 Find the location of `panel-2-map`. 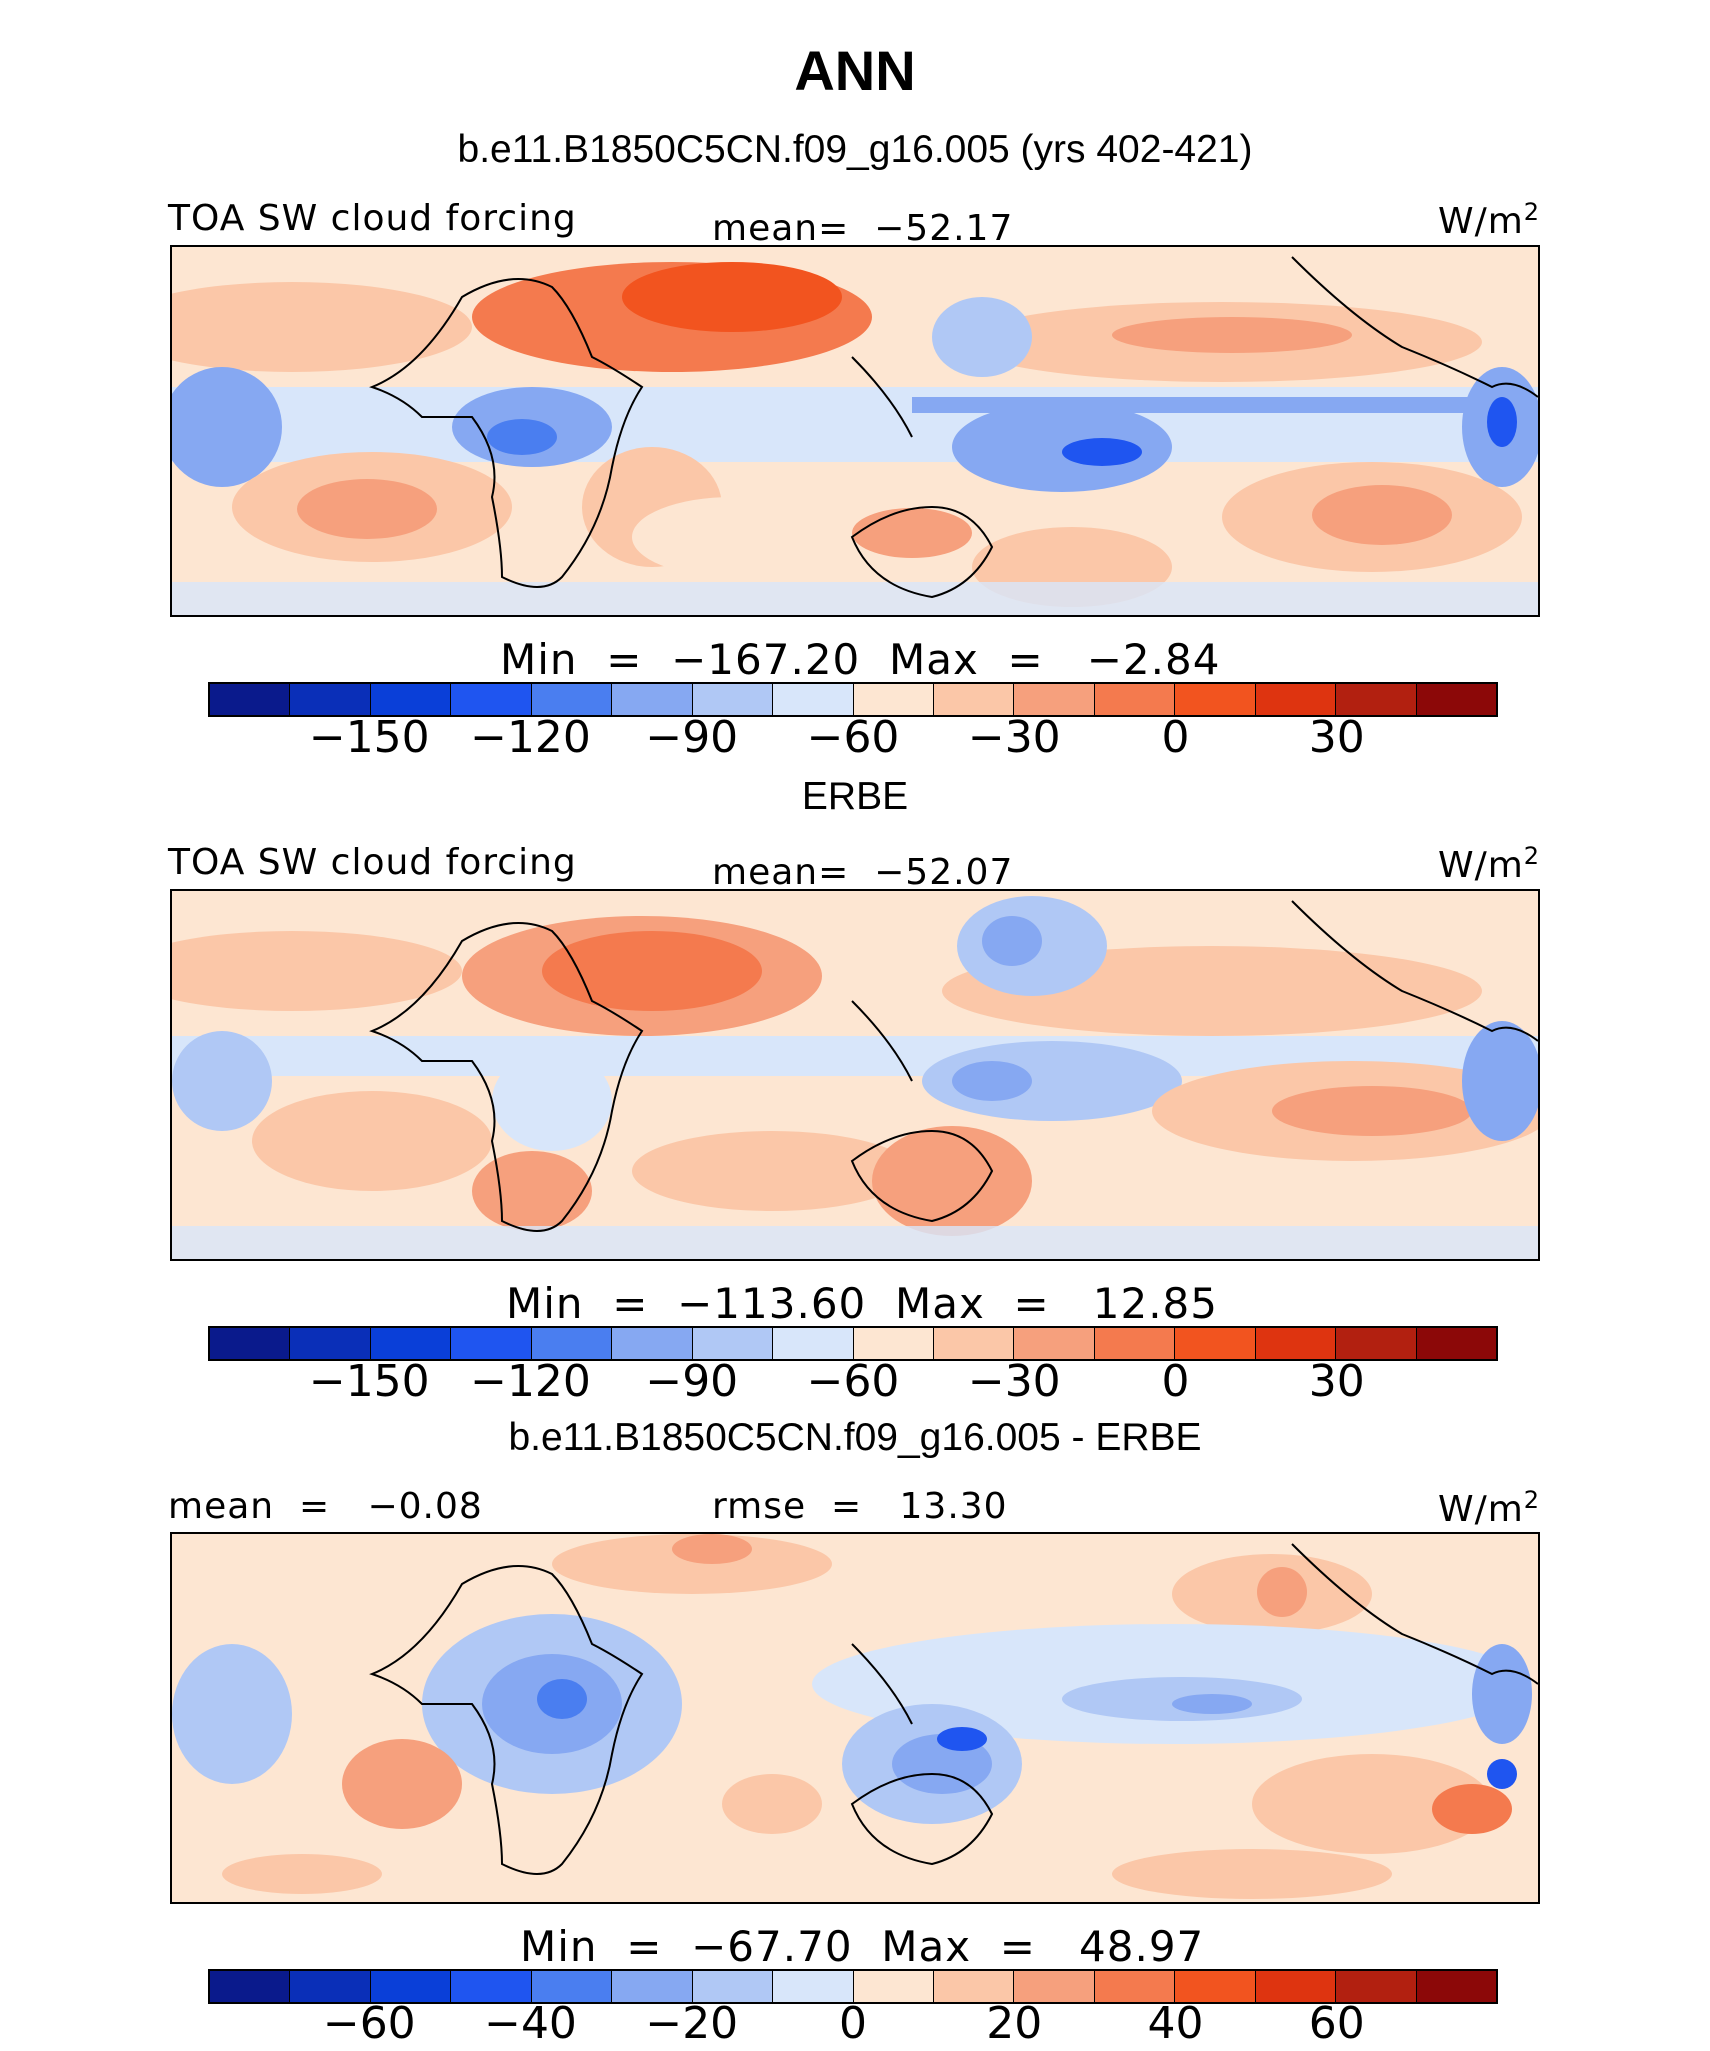

panel-2-map is located at coordinates (855, 1075).